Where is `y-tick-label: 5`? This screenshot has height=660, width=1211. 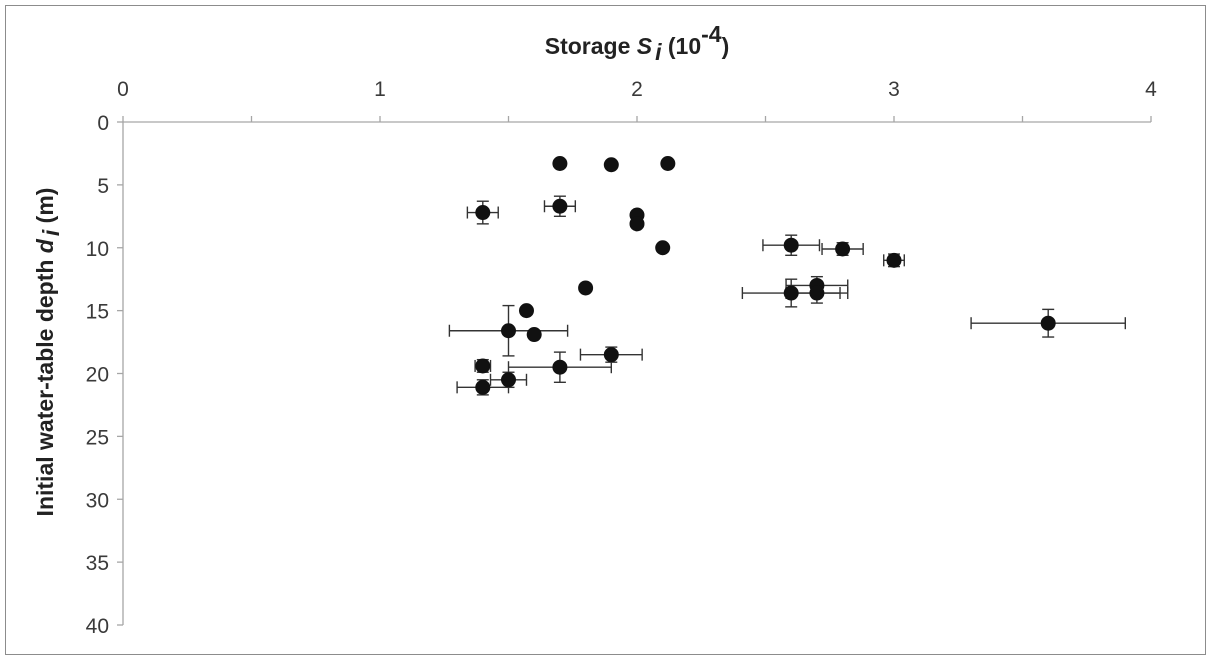
y-tick-label: 5 is located at coordinates (103, 186).